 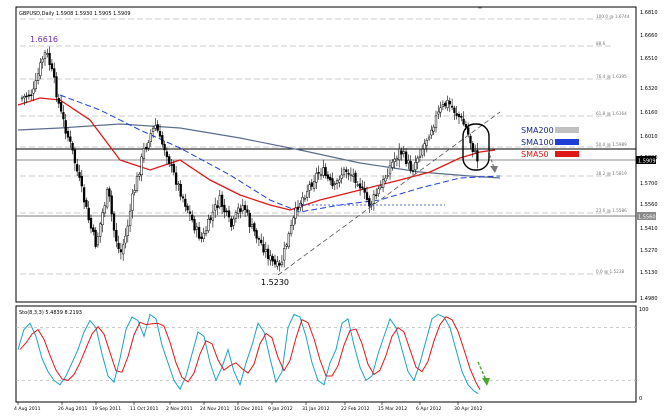 I want to click on time-axis-label: 2 Nov 2011, so click(x=179, y=409).